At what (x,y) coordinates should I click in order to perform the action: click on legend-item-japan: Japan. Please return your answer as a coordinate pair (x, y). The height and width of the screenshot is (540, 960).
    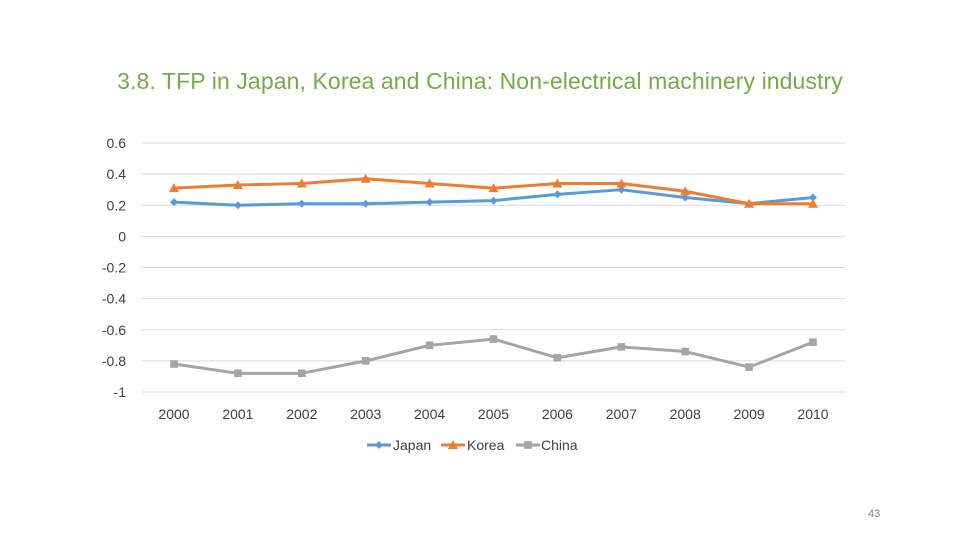
    Looking at the image, I should click on (399, 445).